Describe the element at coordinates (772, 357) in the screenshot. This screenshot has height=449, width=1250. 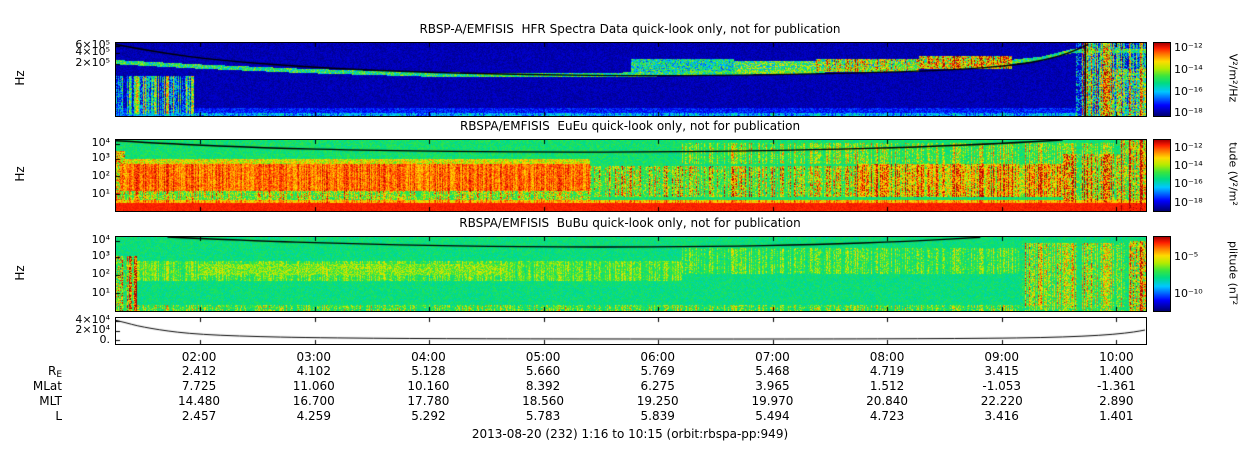
I see `time-tick-label: 07:00` at that location.